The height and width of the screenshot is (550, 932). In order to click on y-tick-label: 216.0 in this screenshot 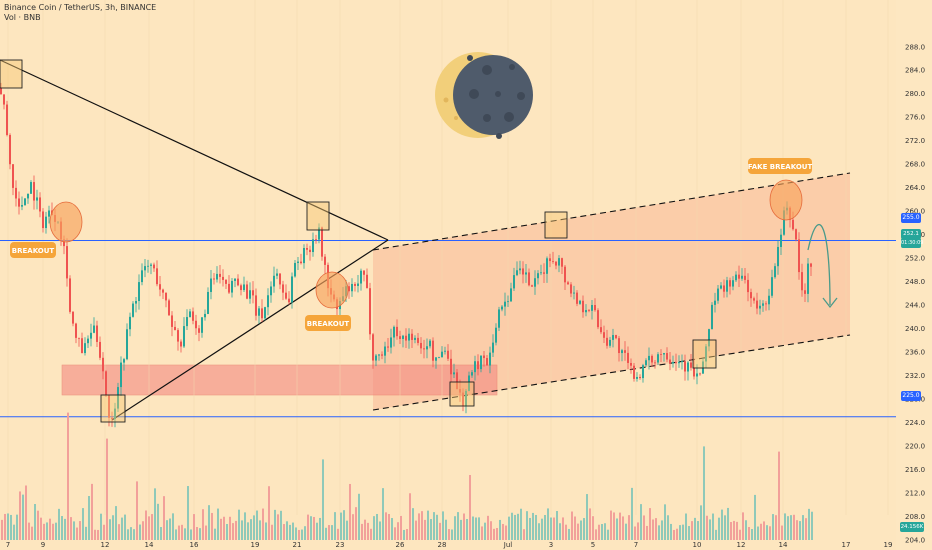, I will do `click(915, 470)`.